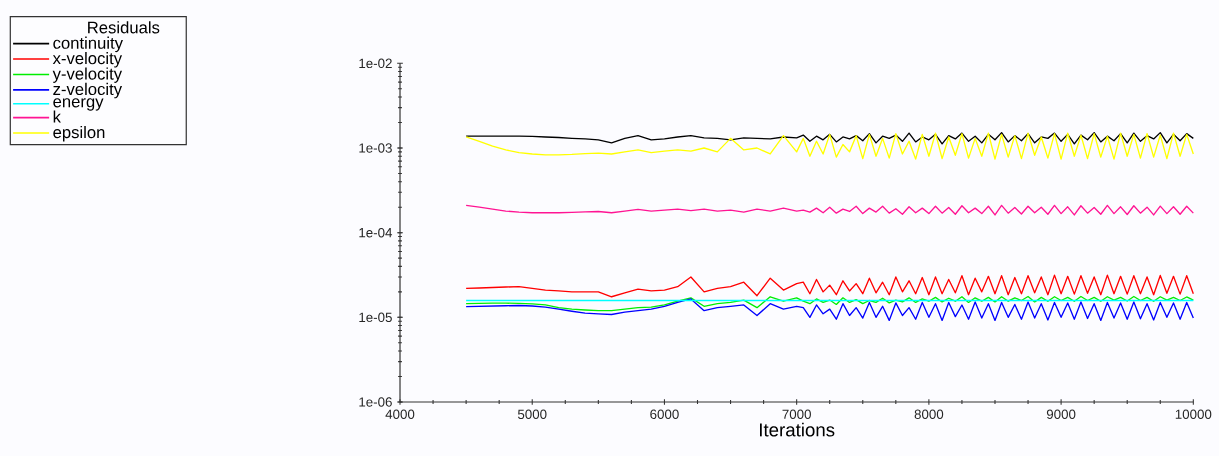 The image size is (1219, 456). I want to click on legend-label: energy, so click(78, 104).